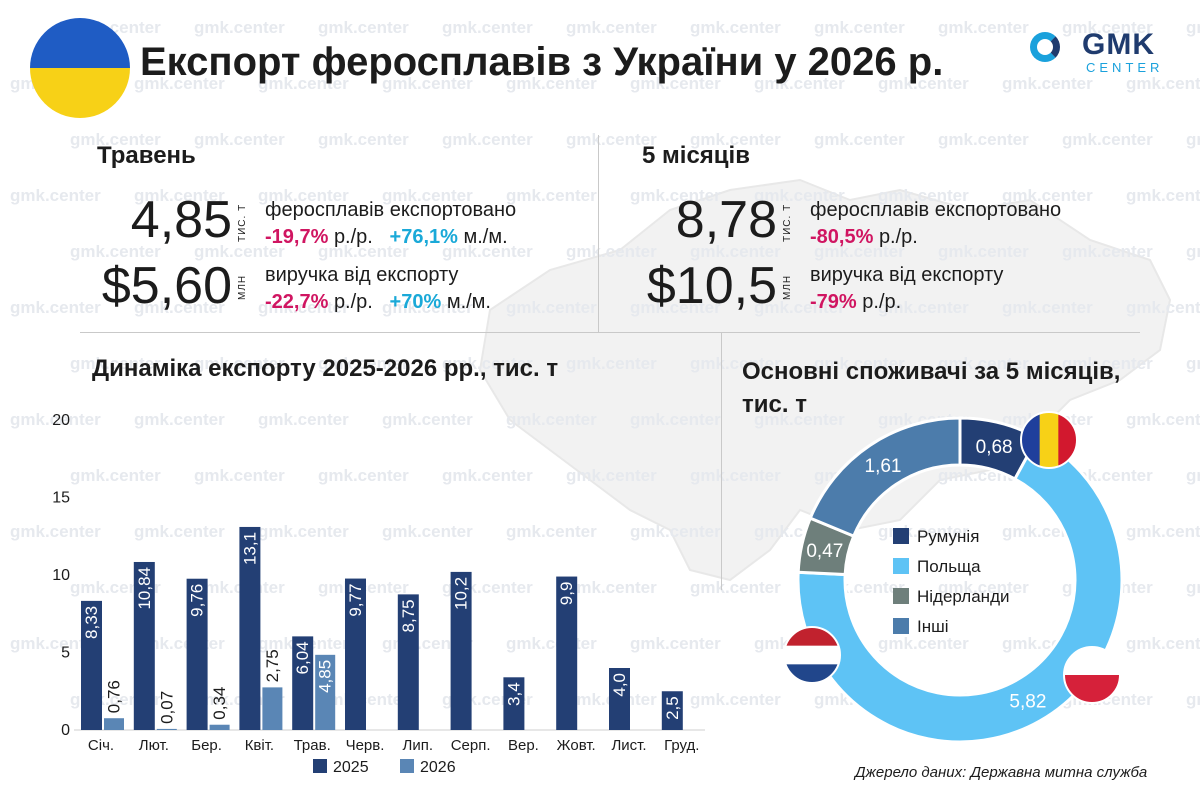 The height and width of the screenshot is (800, 1200). What do you see at coordinates (787, 222) in the screenshot?
I see `five-months-volume-unit: ТИС. Т` at bounding box center [787, 222].